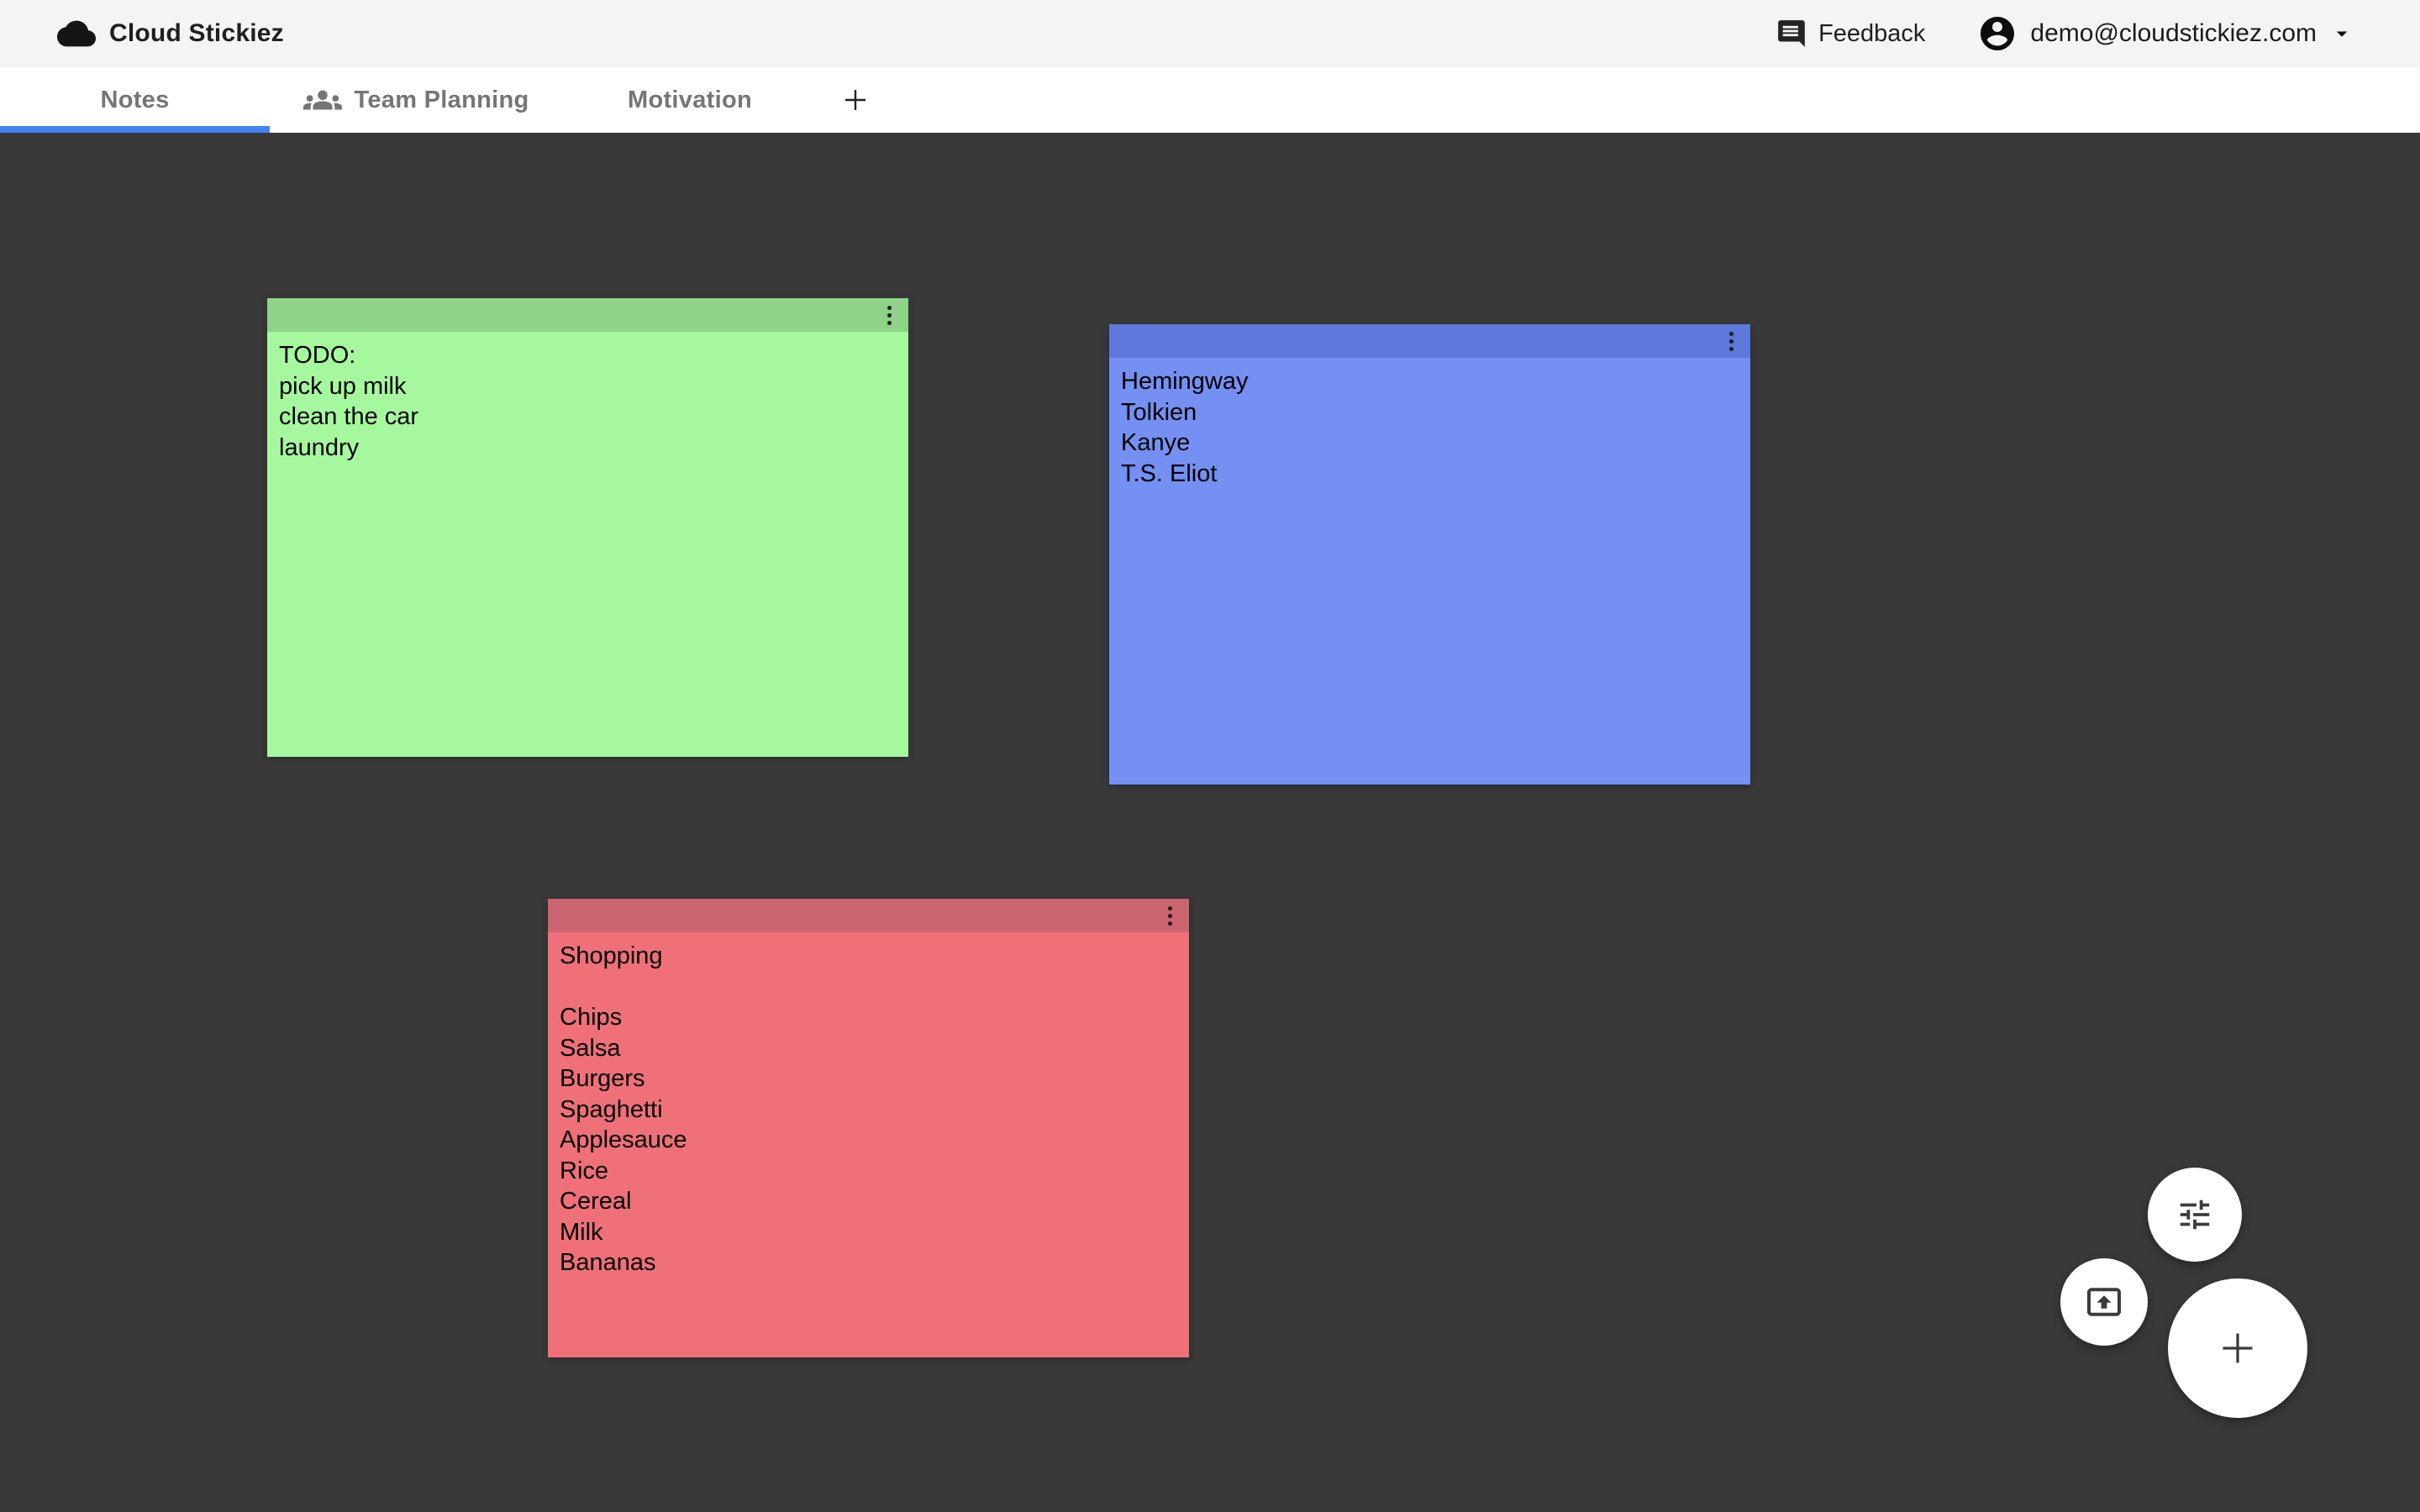 The height and width of the screenshot is (1512, 2420). Describe the element at coordinates (1429, 571) in the screenshot. I see `note-text: Hemingway Tolkien Kanye T.S. Eliot` at that location.